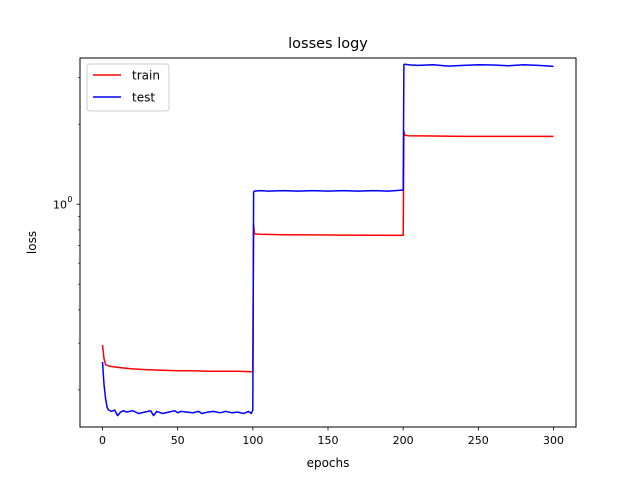 Image resolution: width=640 pixels, height=480 pixels. What do you see at coordinates (32, 242) in the screenshot?
I see `y-axis-label: loss` at bounding box center [32, 242].